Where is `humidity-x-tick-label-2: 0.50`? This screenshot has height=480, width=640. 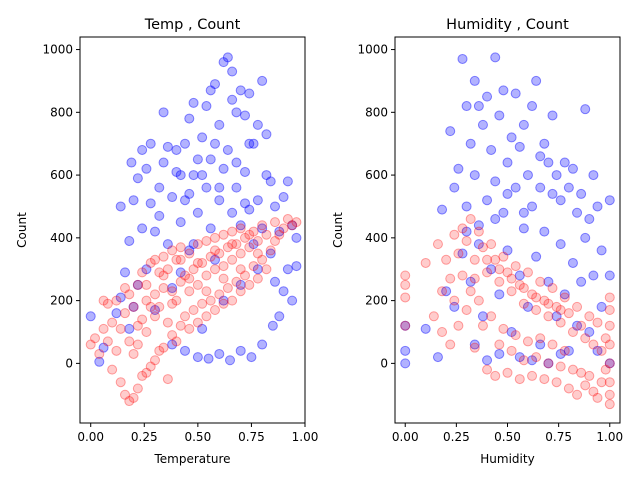 humidity-x-tick-label-2: 0.50 is located at coordinates (507, 437).